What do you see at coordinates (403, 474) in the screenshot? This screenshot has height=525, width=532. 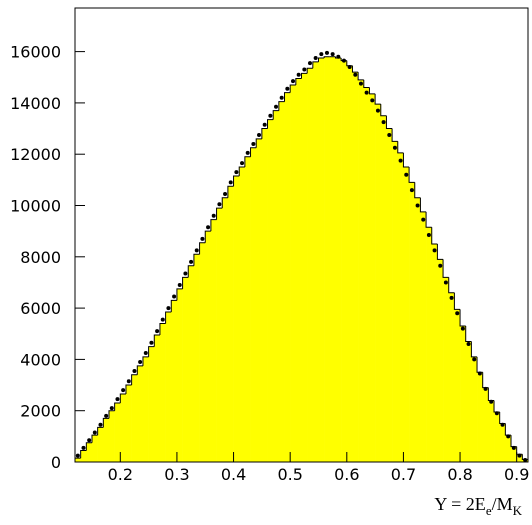 I see `x-tick-label: 0.7` at bounding box center [403, 474].